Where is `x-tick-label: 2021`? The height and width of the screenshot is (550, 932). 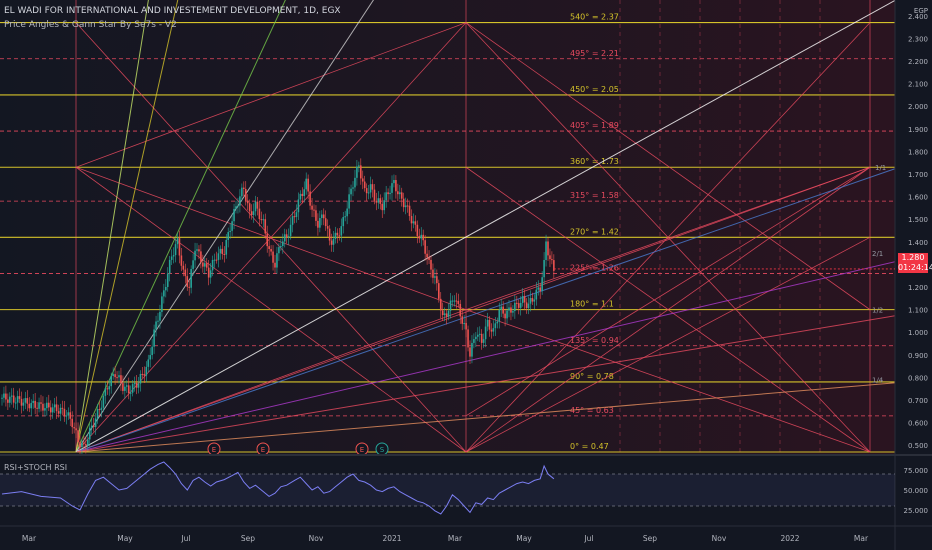 x-tick-label: 2021 is located at coordinates (391, 538).